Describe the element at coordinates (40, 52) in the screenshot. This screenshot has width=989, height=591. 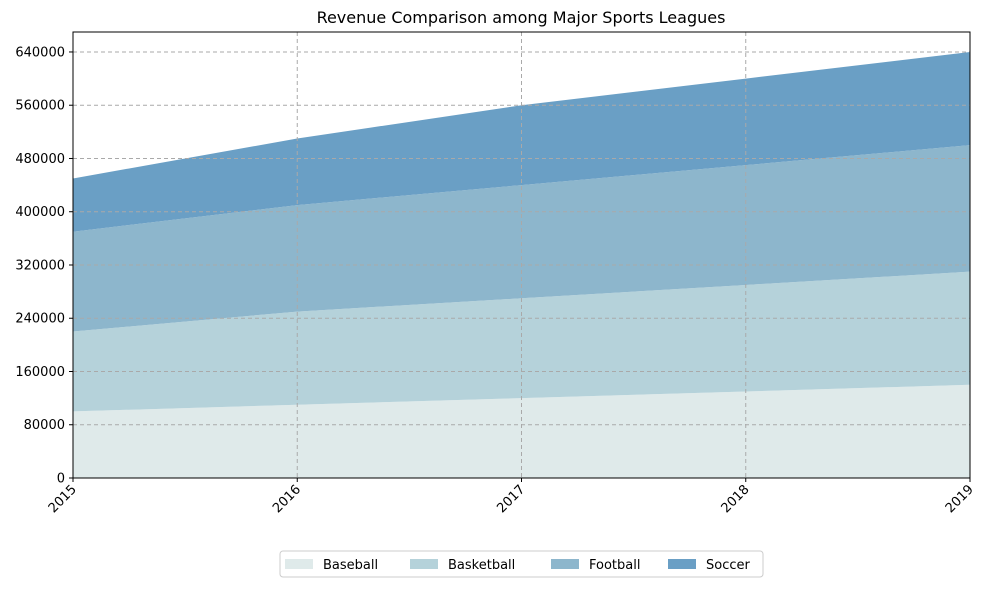
I see `y-tick-label: 640000` at that location.